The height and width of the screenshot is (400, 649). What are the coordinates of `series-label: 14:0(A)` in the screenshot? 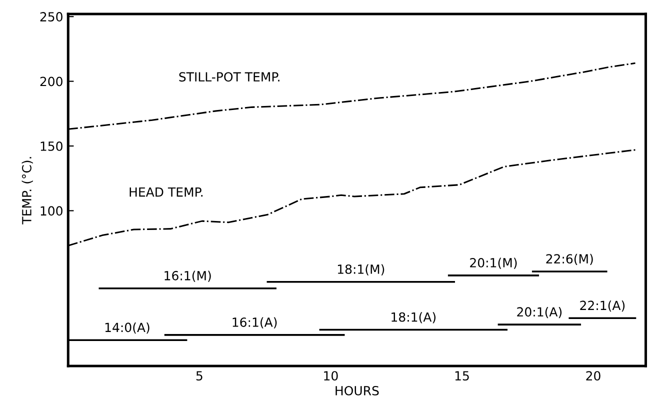 It's located at (127, 328).